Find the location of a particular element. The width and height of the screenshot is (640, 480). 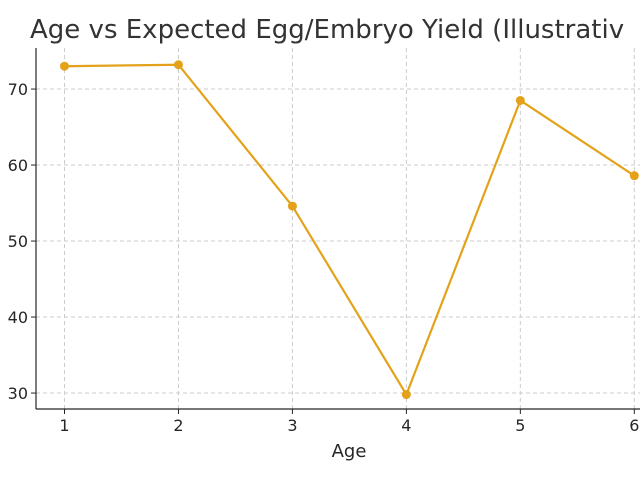

x-tick-label: 2 is located at coordinates (178, 425).